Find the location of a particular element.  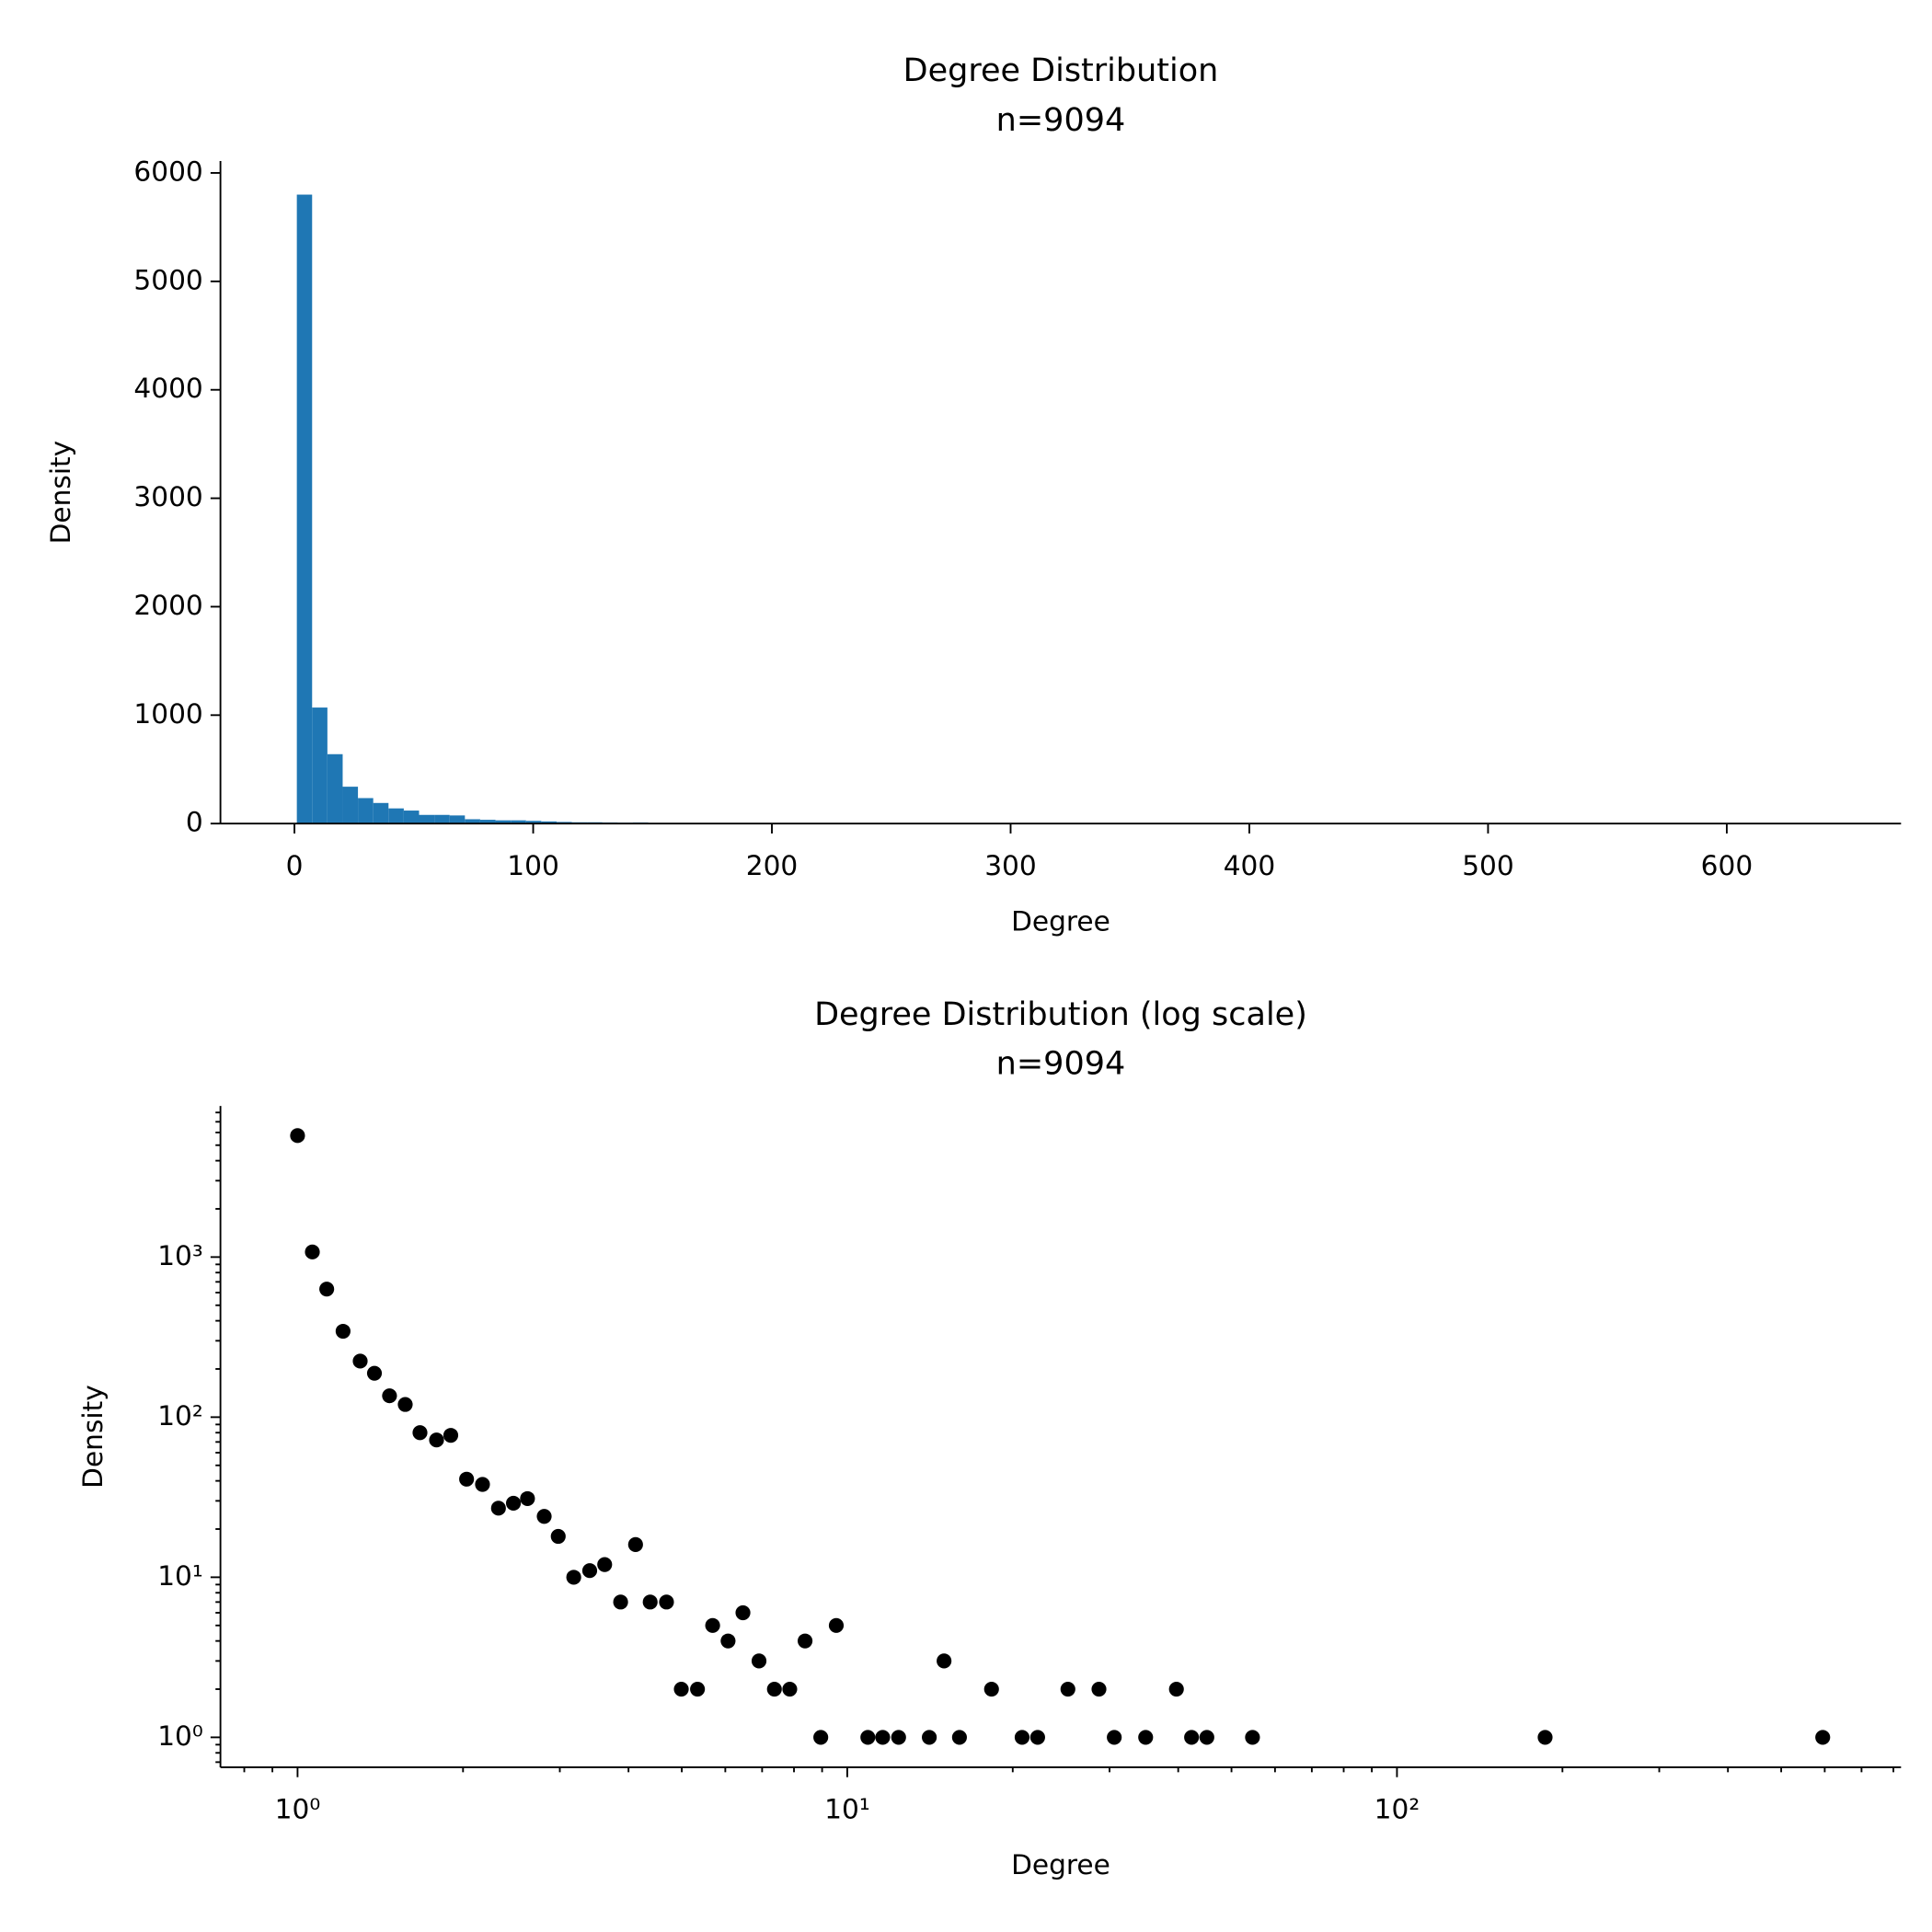

x-tick-label: 200 is located at coordinates (772, 865).